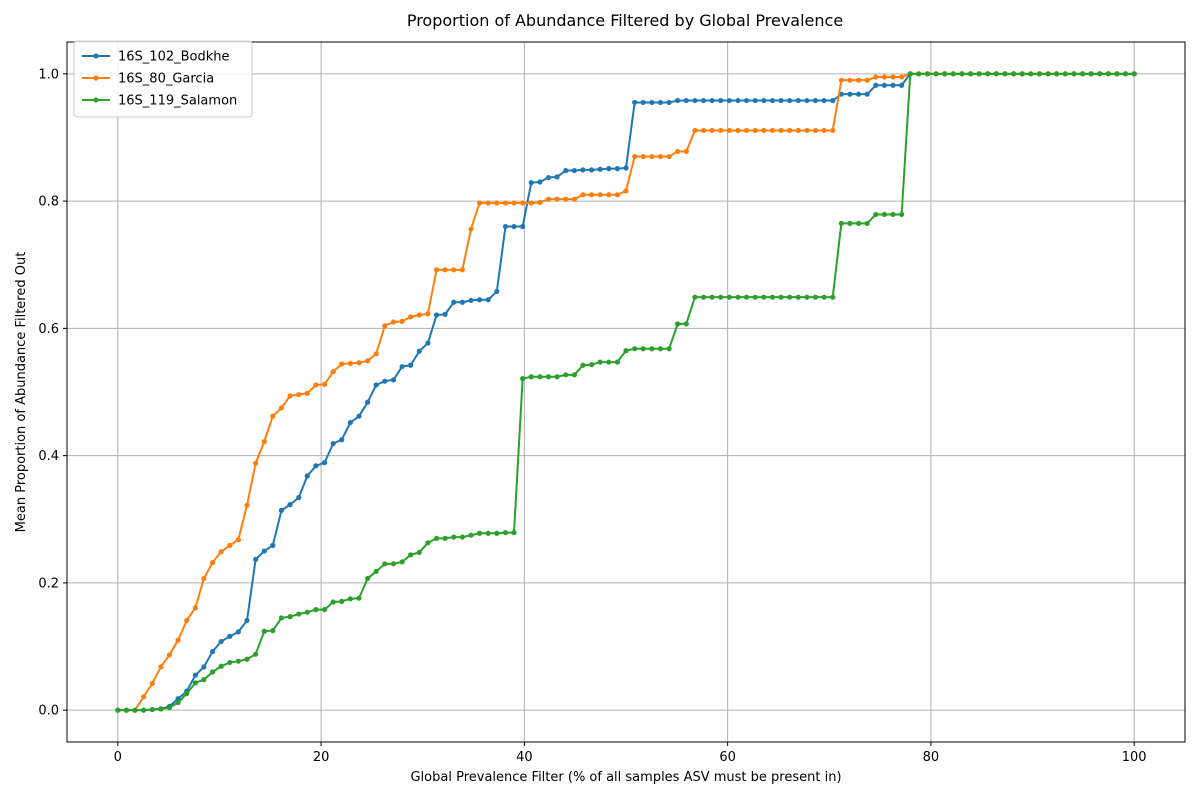 Image resolution: width=1200 pixels, height=800 pixels. Describe the element at coordinates (48, 202) in the screenshot. I see `y-tick-label: 0.8` at that location.